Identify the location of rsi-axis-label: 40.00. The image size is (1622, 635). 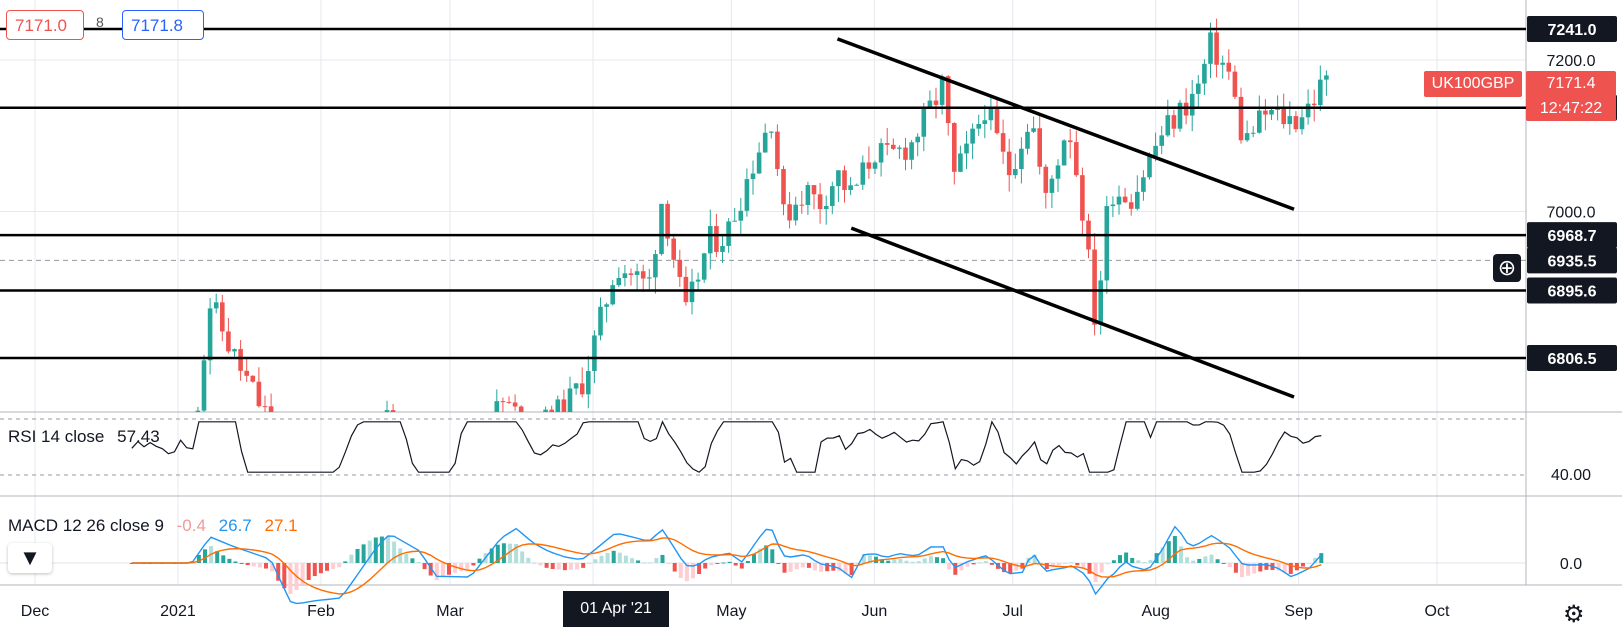
(1571, 475).